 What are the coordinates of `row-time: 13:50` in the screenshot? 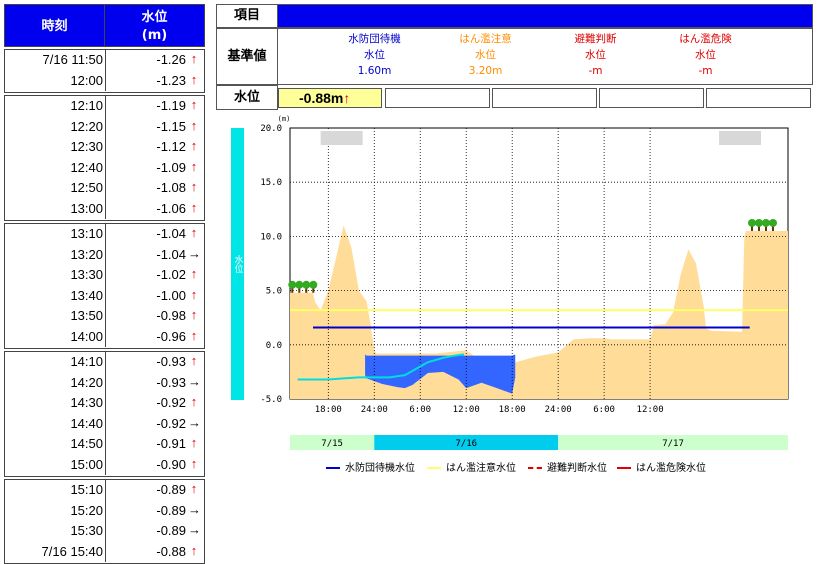 It's located at (86, 315).